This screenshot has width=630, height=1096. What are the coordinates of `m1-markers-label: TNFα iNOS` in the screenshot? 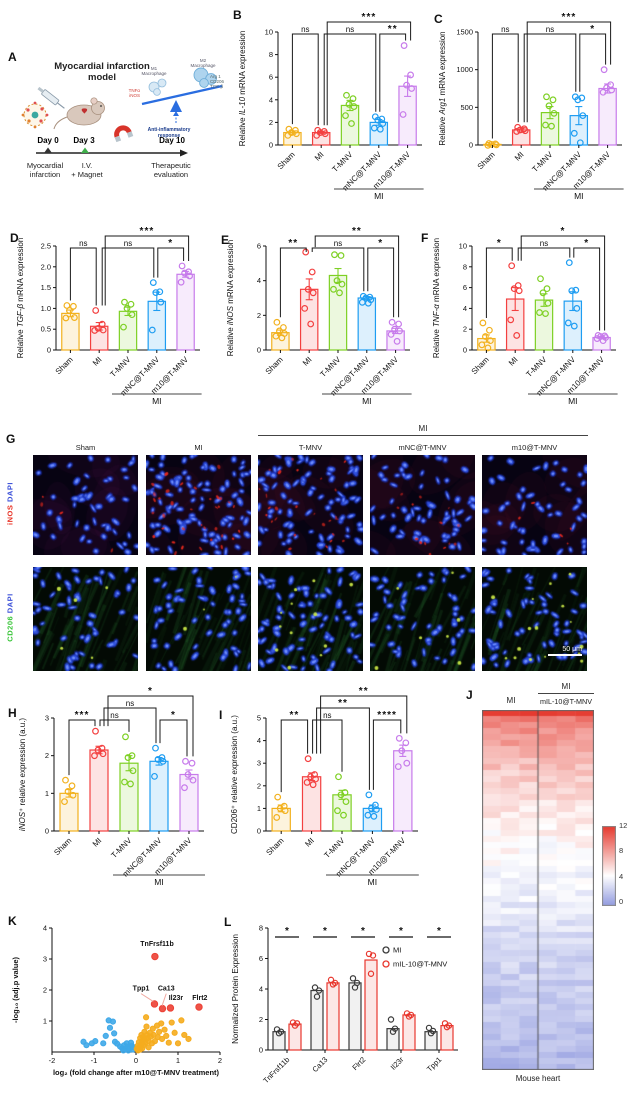 It's located at (134, 93).